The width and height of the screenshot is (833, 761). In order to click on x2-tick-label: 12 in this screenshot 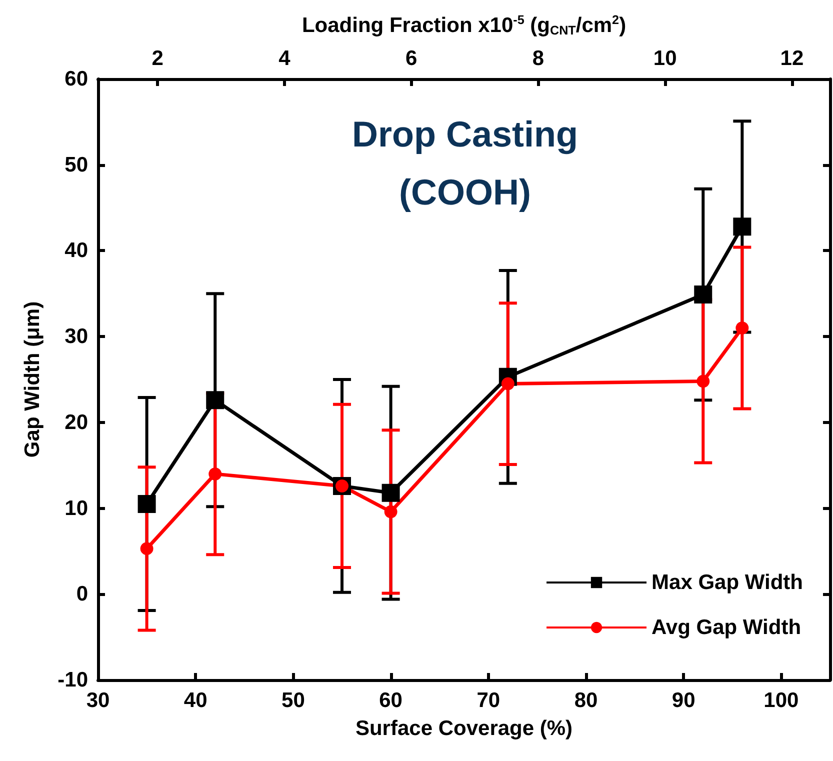, I will do `click(792, 58)`.